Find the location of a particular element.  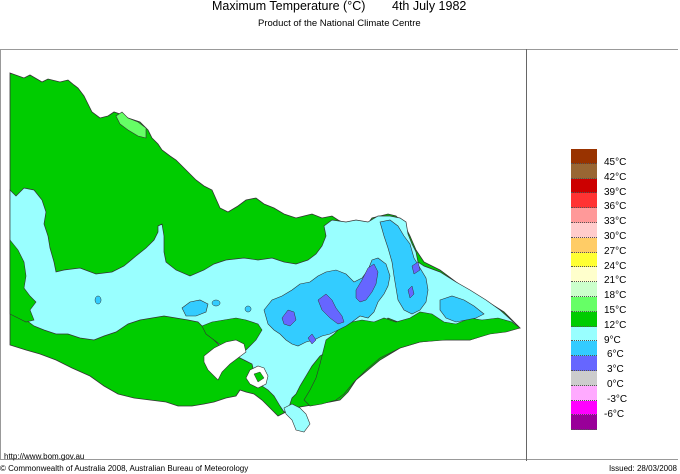

legend-label: 42°C is located at coordinates (615, 177).